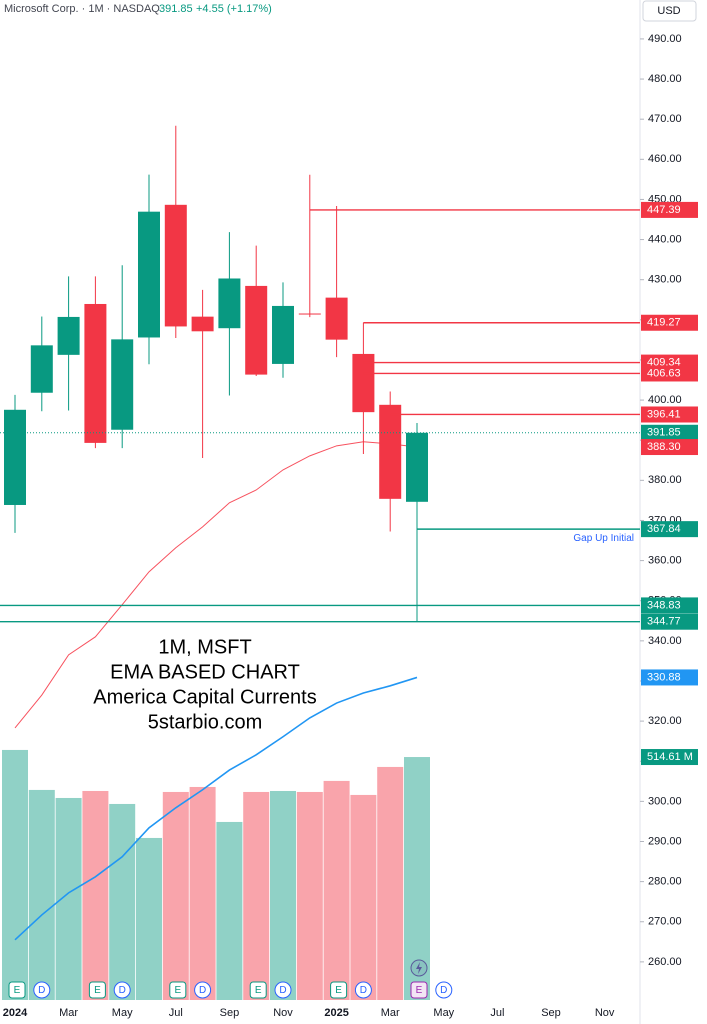 The image size is (707, 1024). I want to click on watermark-line: 5starbio.com, so click(205, 722).